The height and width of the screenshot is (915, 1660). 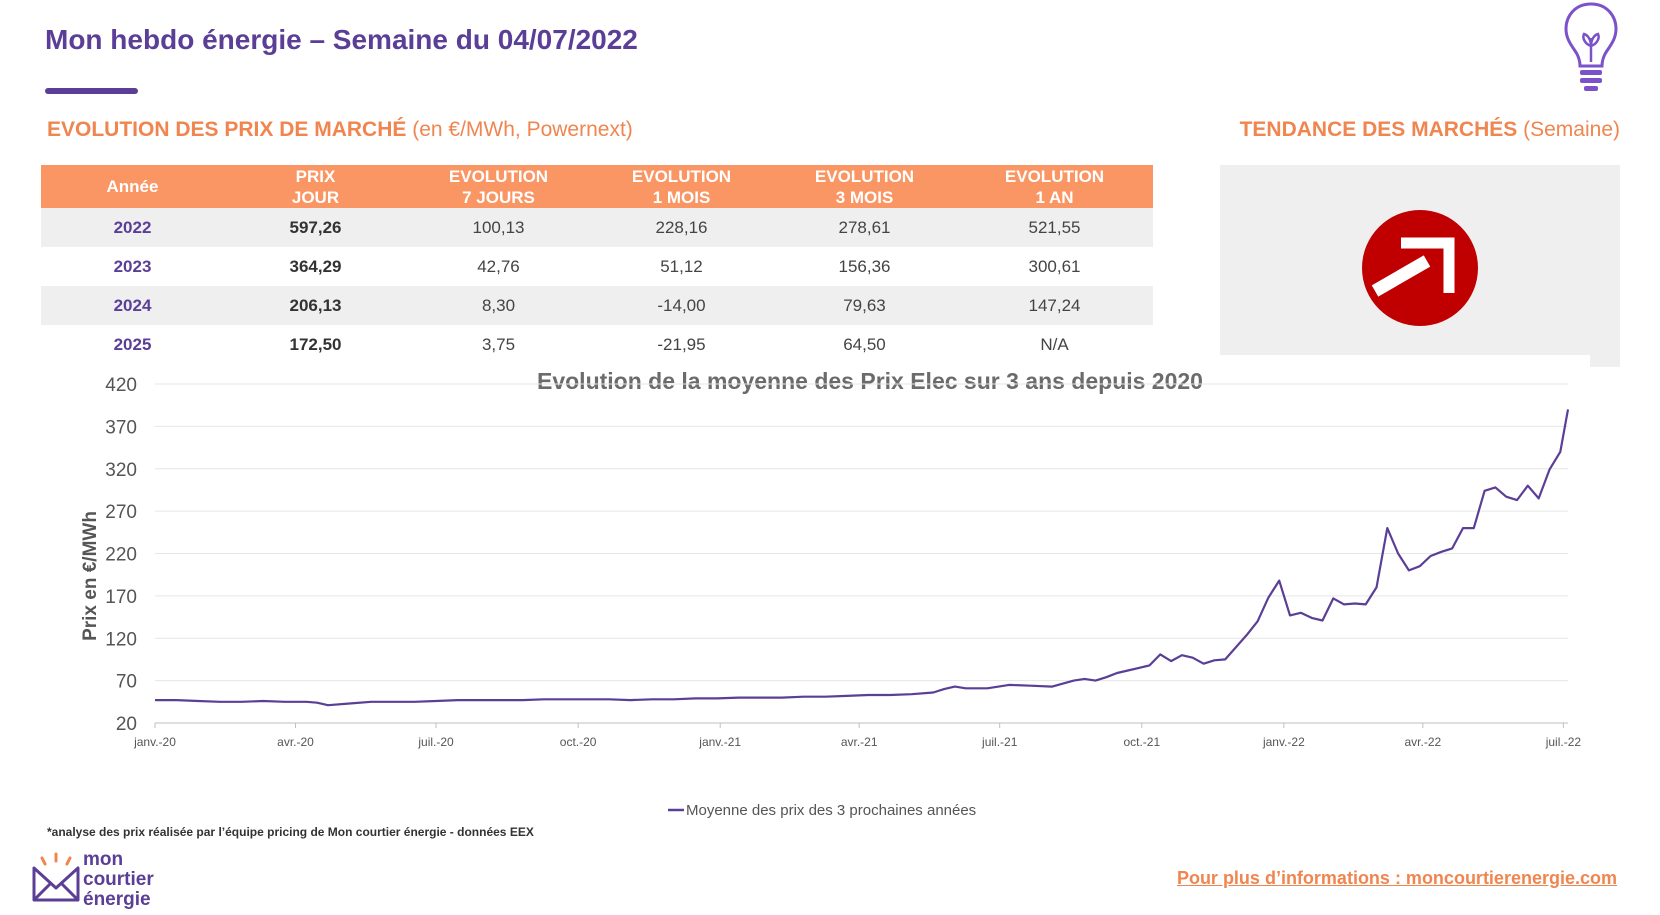 I want to click on trend-section-title: TENDANCE DES MARCHÉS (Semaine), so click(x=1430, y=130).